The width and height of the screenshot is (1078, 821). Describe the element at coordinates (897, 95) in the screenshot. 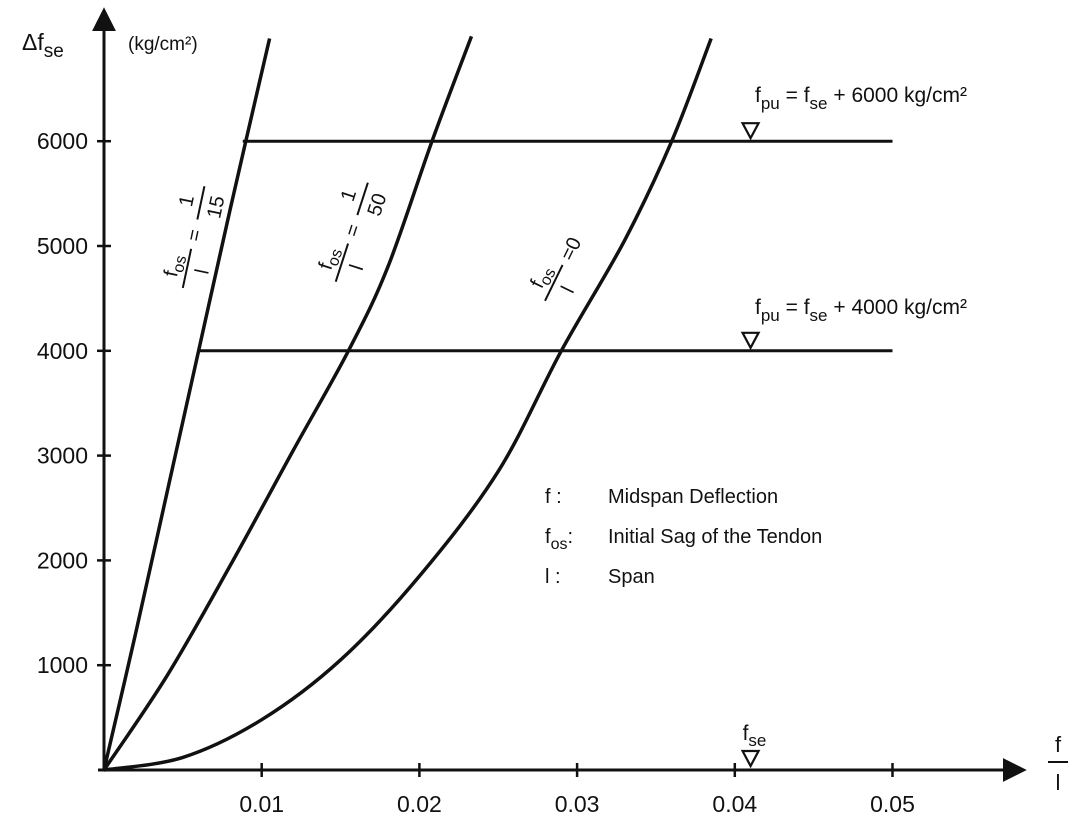

I see `fpu-rest: + 6000 kg/cm²` at that location.